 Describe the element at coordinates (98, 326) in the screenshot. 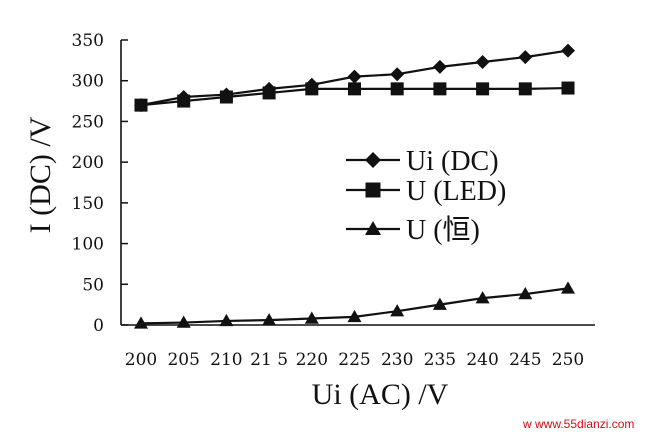

I see `y-tick-label: 0` at that location.